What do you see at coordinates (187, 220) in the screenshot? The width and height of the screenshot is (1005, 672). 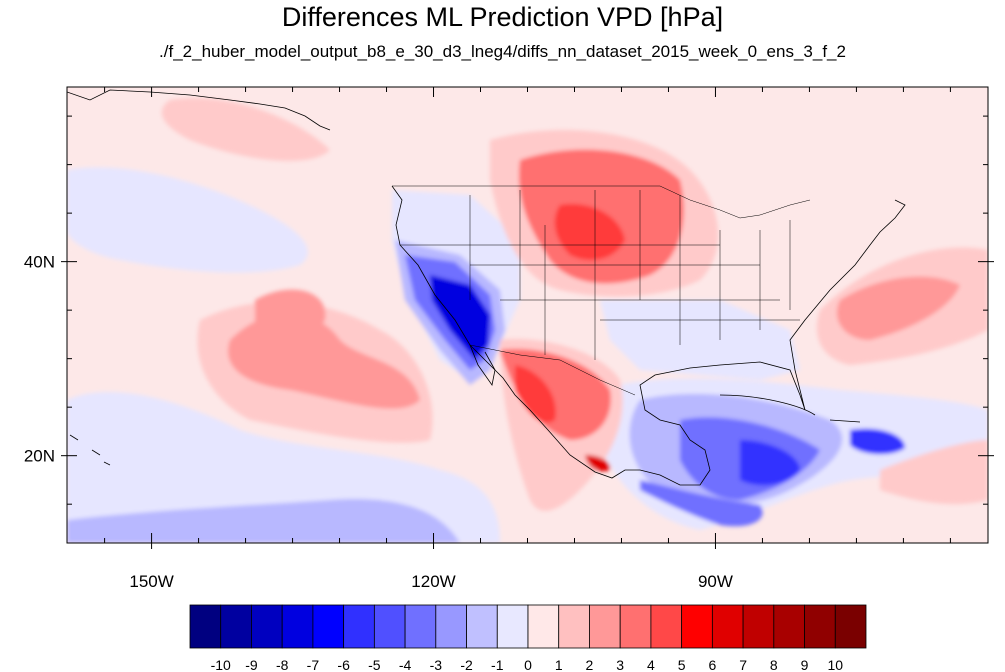 I see `field-neg1-north-pacific` at bounding box center [187, 220].